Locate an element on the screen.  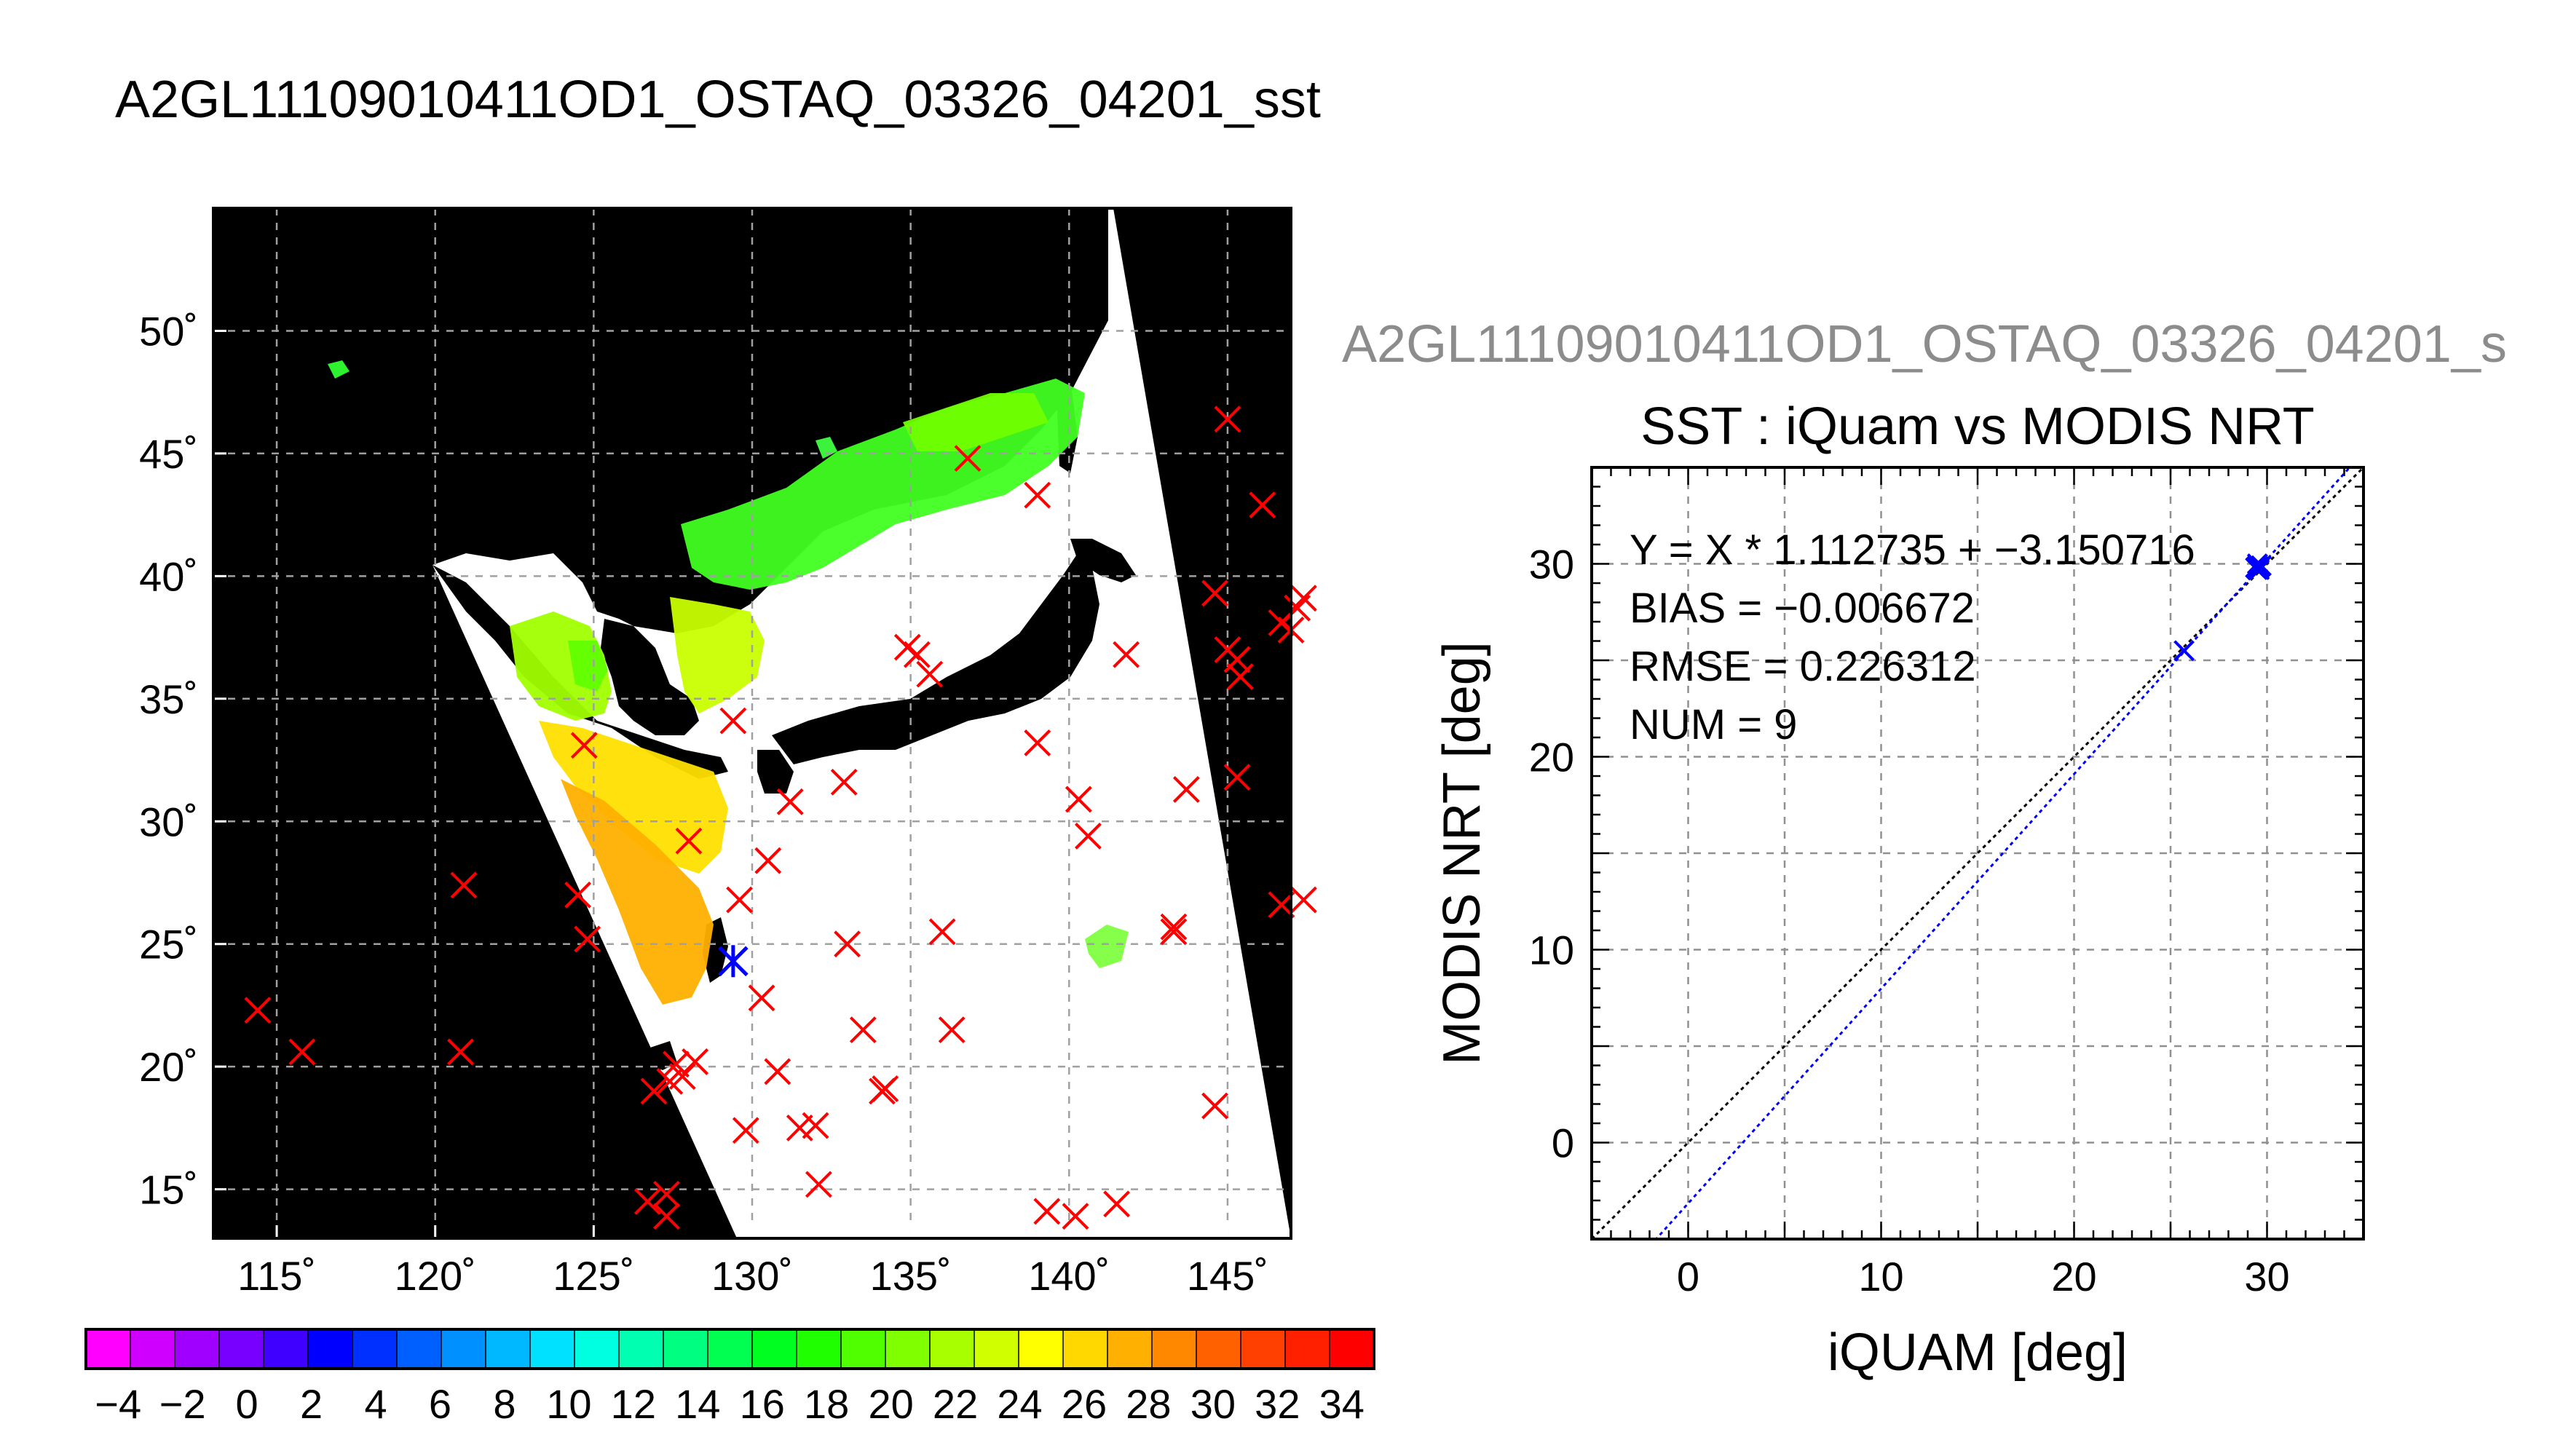
colorbar-frame is located at coordinates (729, 1349).